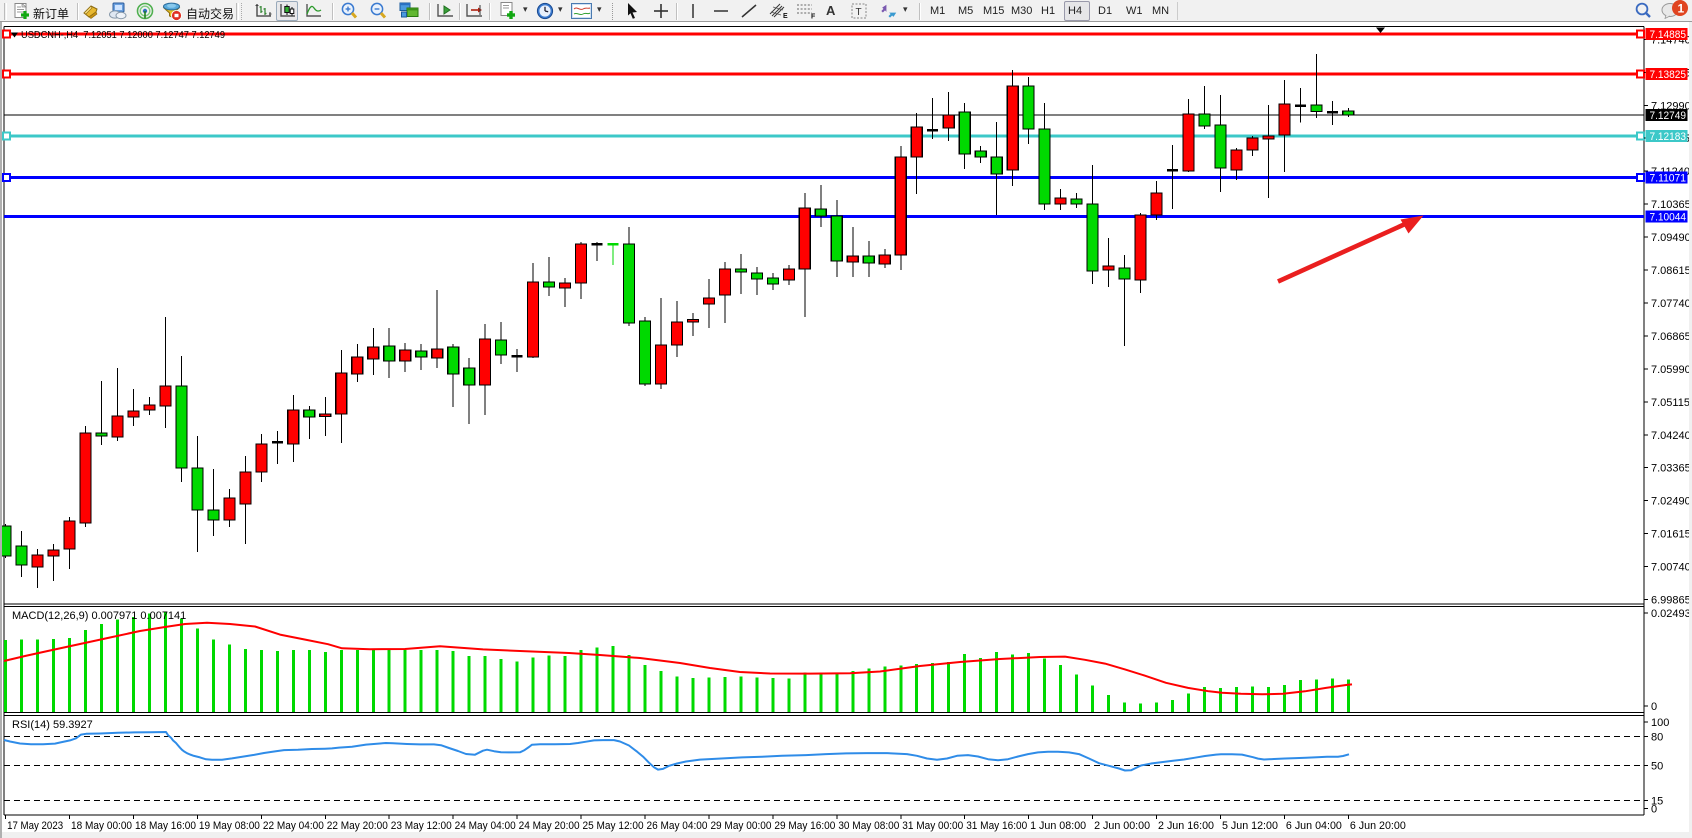 Image resolution: width=1692 pixels, height=838 pixels. What do you see at coordinates (1668, 35) in the screenshot?
I see `svg-text: 7.14885` at bounding box center [1668, 35].